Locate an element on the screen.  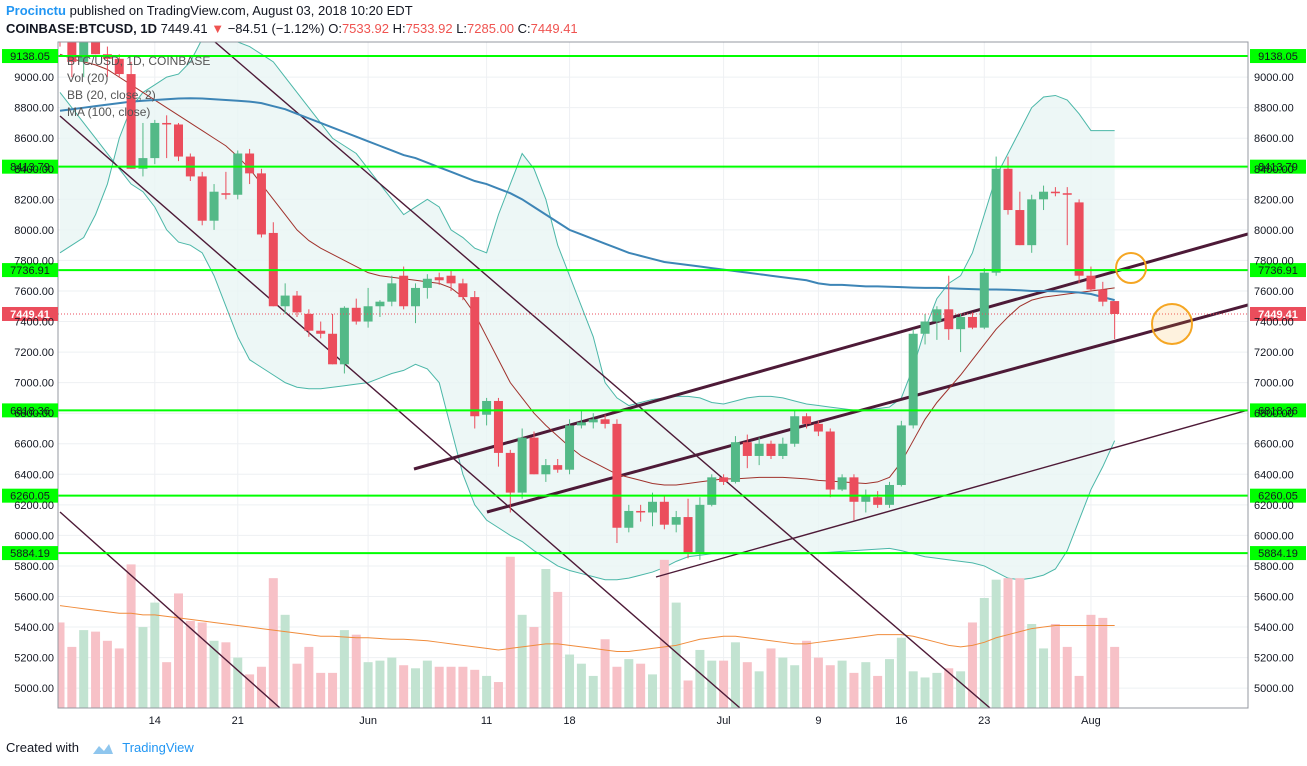
x-tick-label: 11 is located at coordinates (486, 721).